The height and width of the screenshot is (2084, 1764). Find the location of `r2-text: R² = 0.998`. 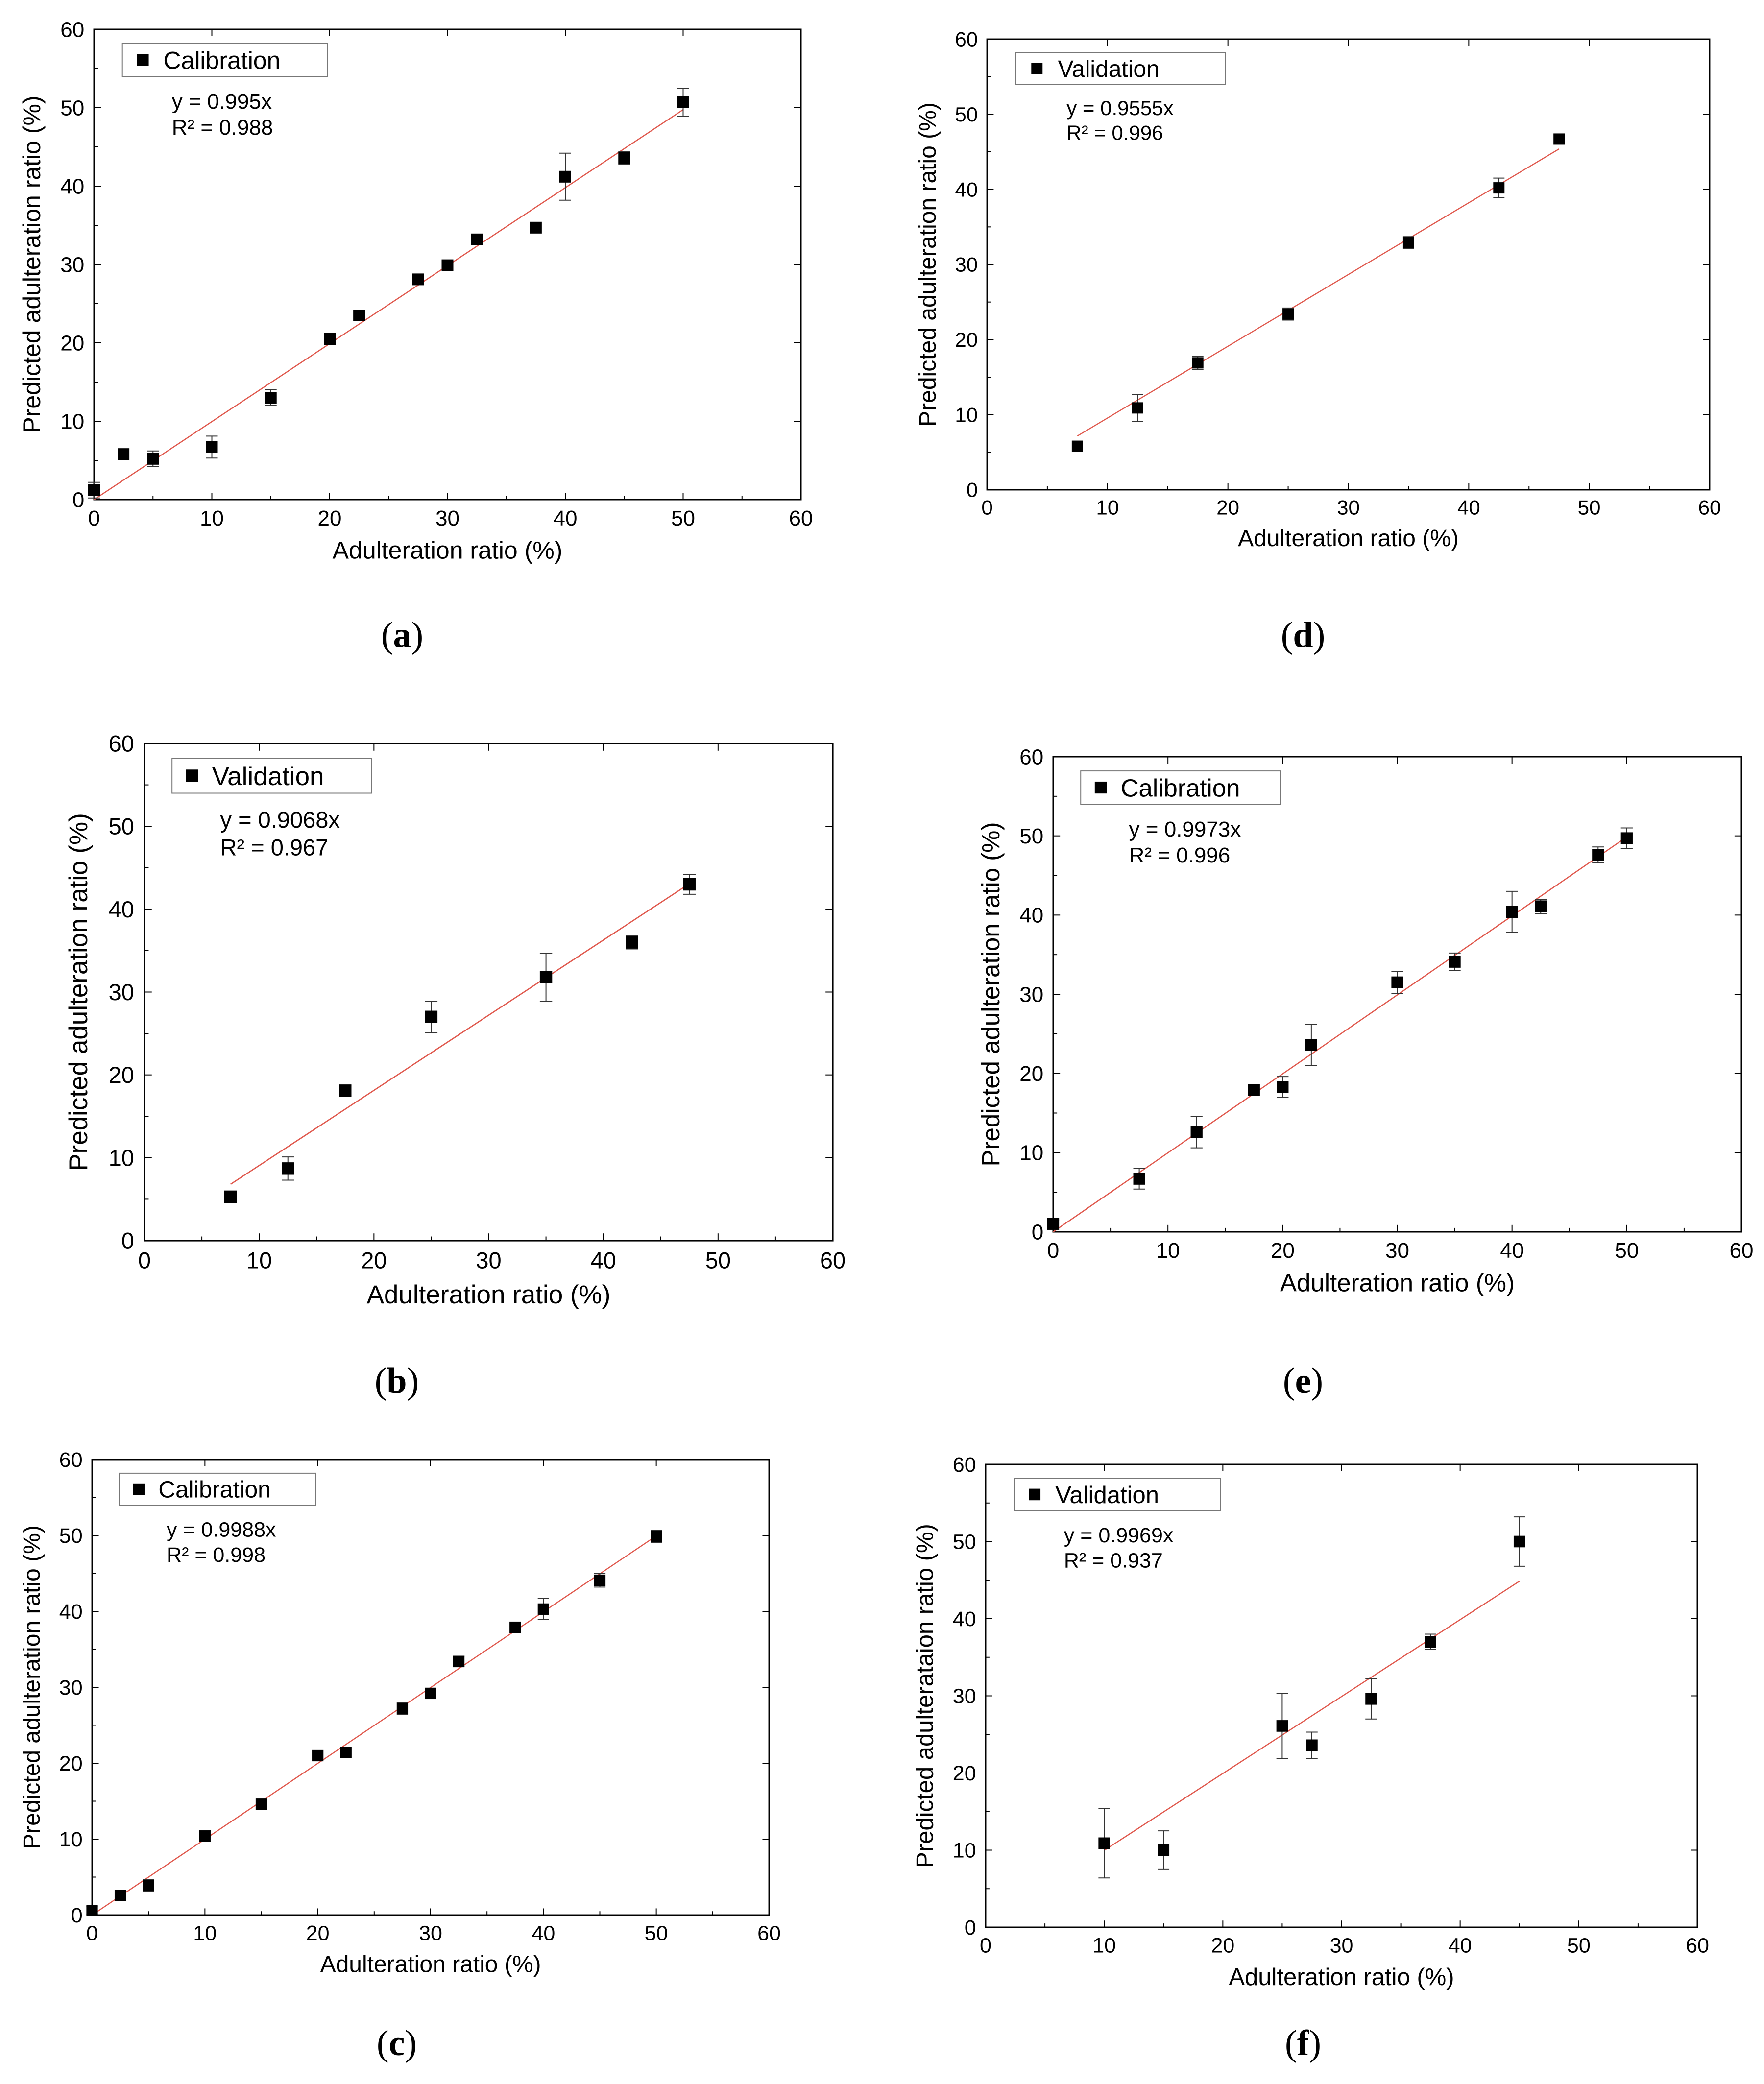

r2-text: R² = 0.998 is located at coordinates (216, 1555).